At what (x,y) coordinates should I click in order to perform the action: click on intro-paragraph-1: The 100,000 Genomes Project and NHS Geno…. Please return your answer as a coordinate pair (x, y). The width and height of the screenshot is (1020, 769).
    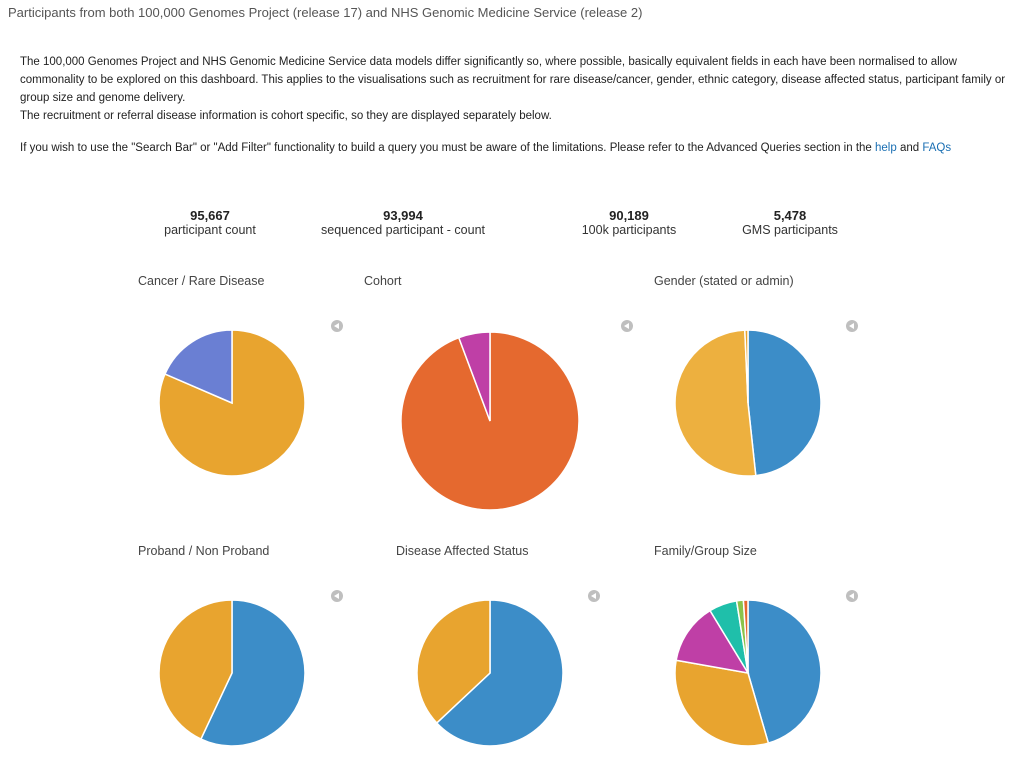
    Looking at the image, I should click on (513, 80).